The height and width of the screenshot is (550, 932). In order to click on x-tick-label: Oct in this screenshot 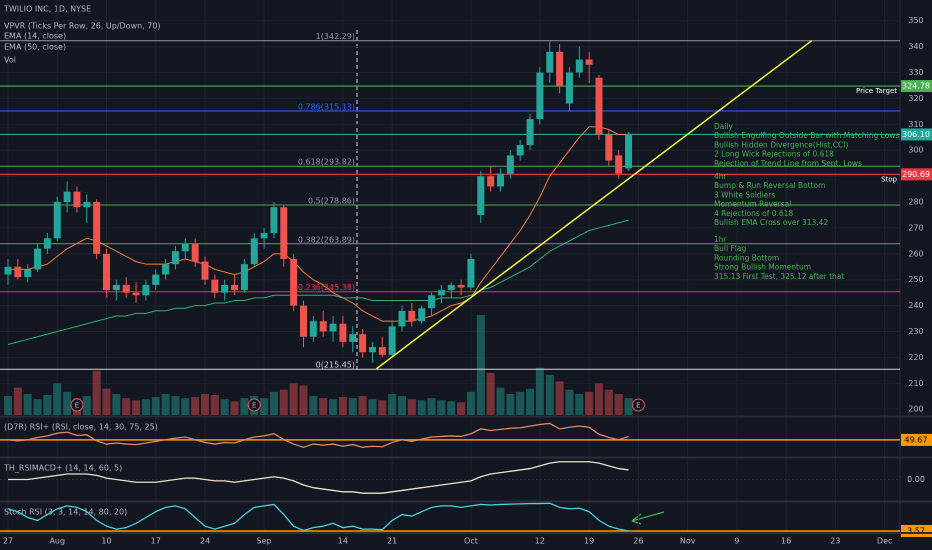, I will do `click(471, 541)`.